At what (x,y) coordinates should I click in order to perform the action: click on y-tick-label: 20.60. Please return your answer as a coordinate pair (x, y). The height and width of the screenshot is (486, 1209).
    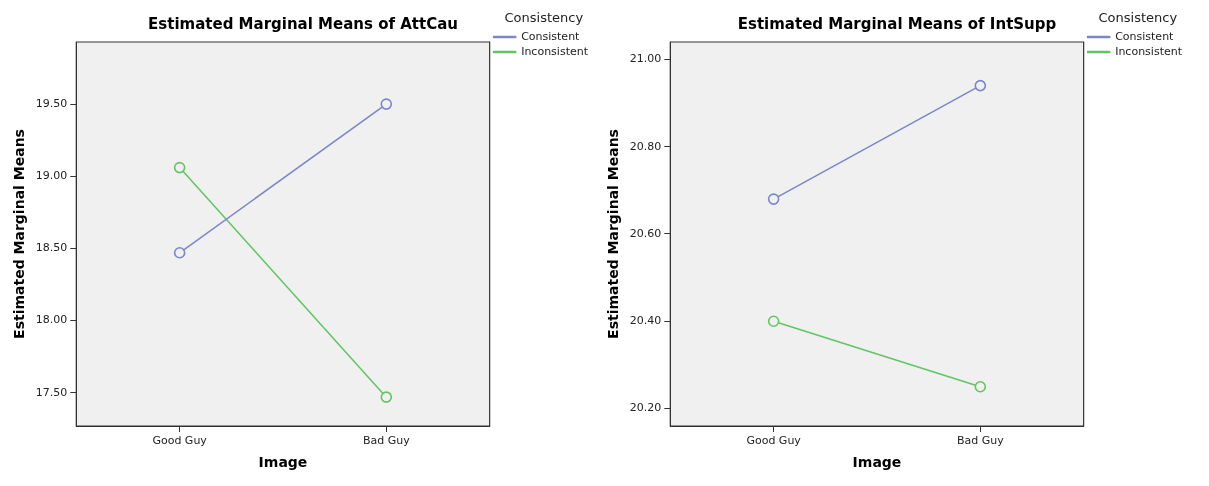
    Looking at the image, I should click on (645, 233).